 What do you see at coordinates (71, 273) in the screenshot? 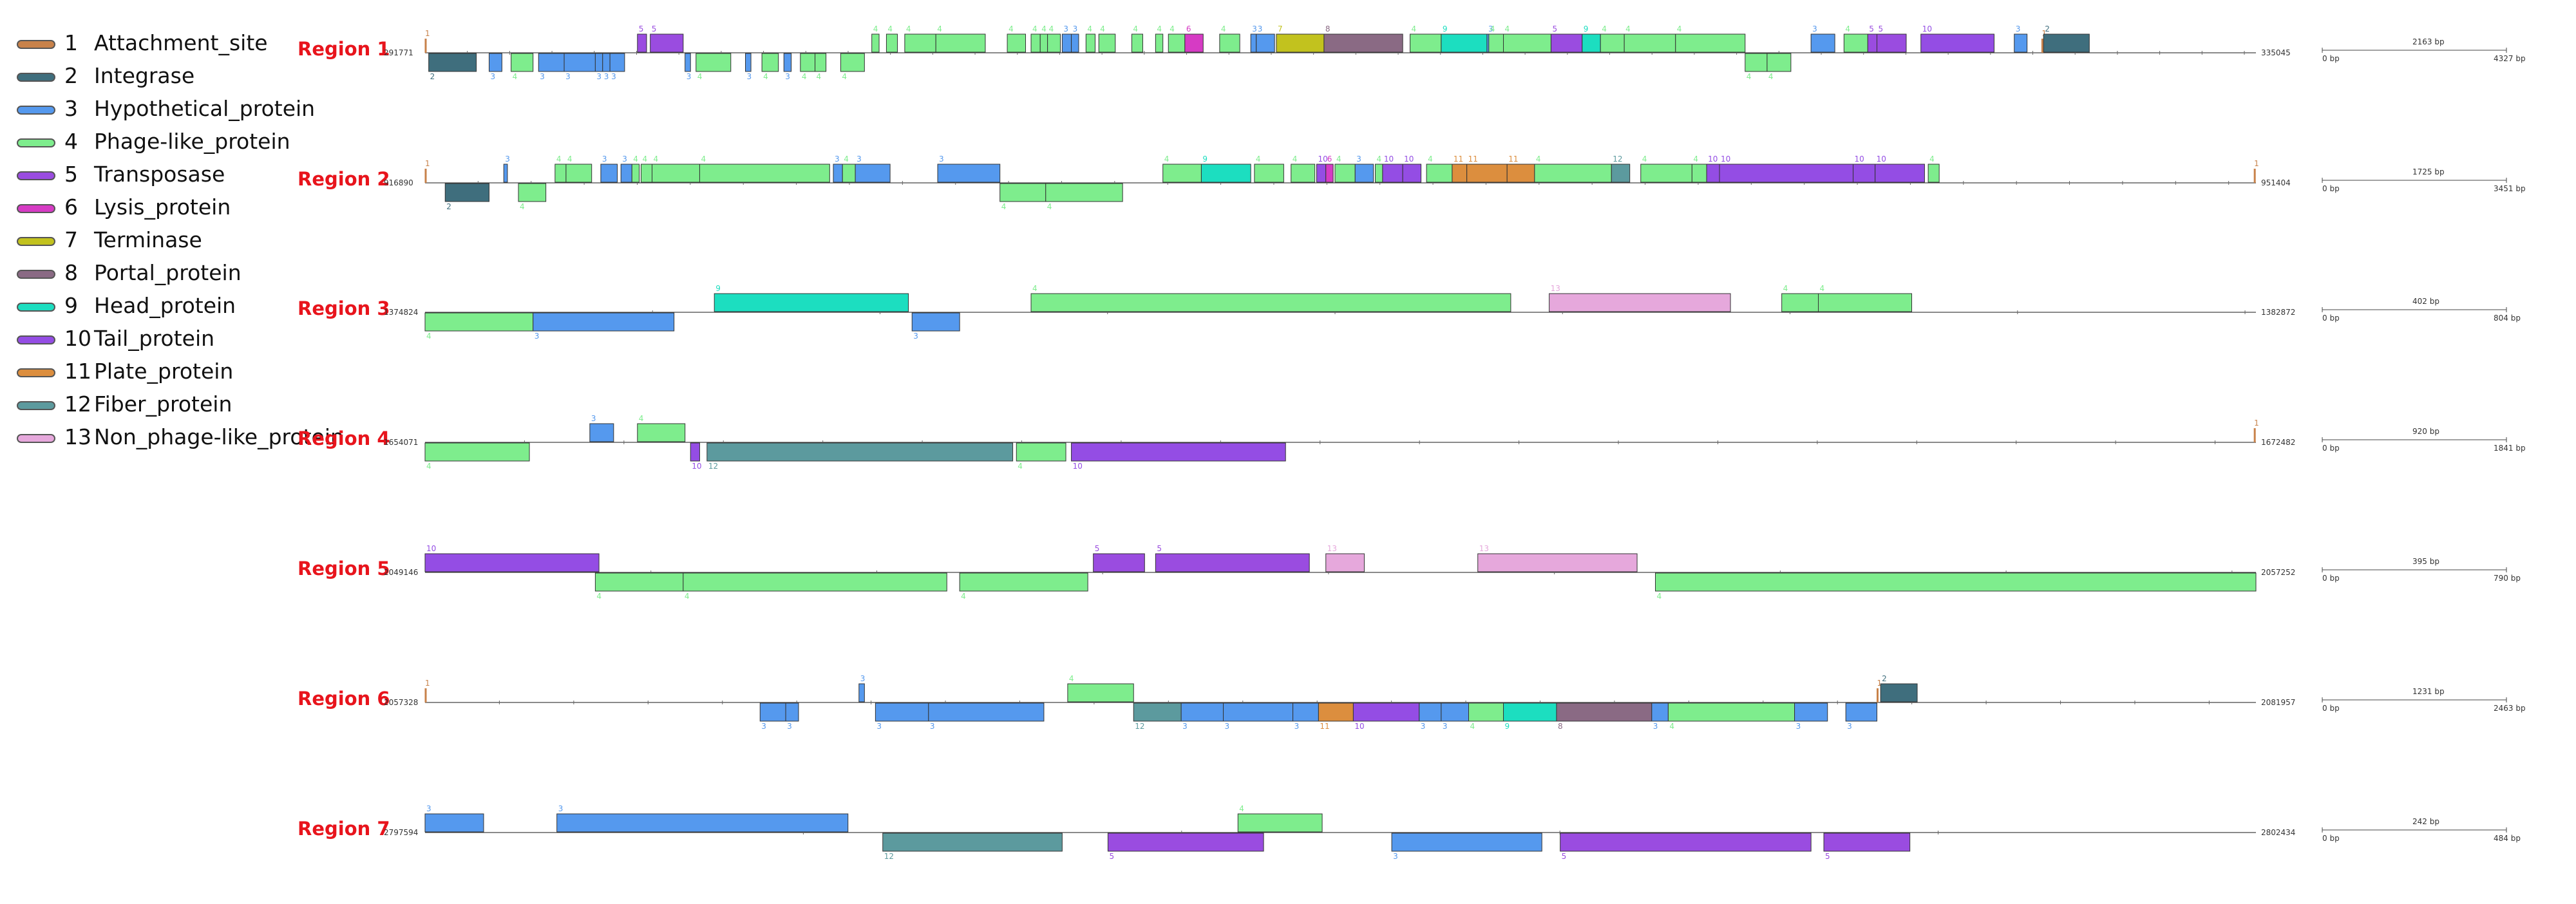
I see `legend-number: 8` at bounding box center [71, 273].